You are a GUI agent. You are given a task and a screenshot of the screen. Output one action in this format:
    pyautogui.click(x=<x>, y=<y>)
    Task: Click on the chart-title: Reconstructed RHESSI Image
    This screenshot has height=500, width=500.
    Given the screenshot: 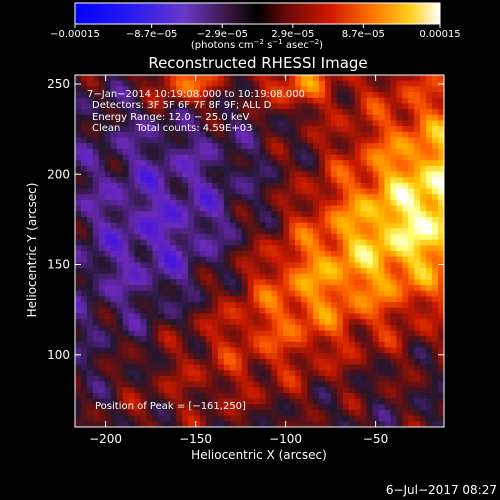 What is the action you would take?
    pyautogui.click(x=257, y=63)
    